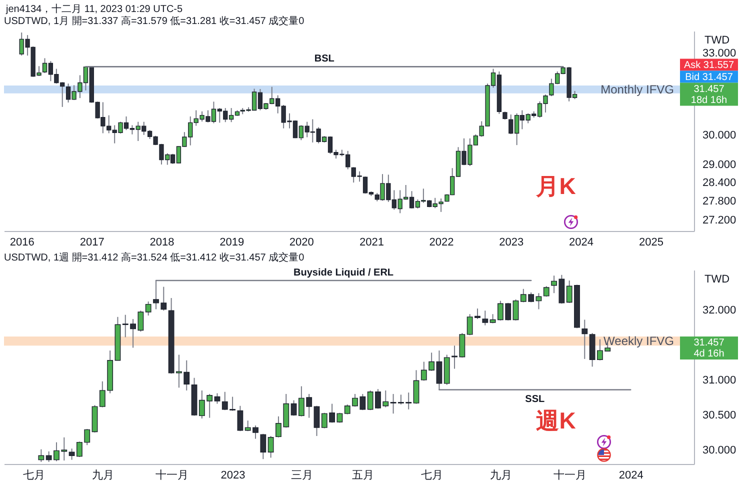 The image size is (740, 496). What do you see at coordinates (719, 220) in the screenshot?
I see `y-tick-label: 27.200` at bounding box center [719, 220].